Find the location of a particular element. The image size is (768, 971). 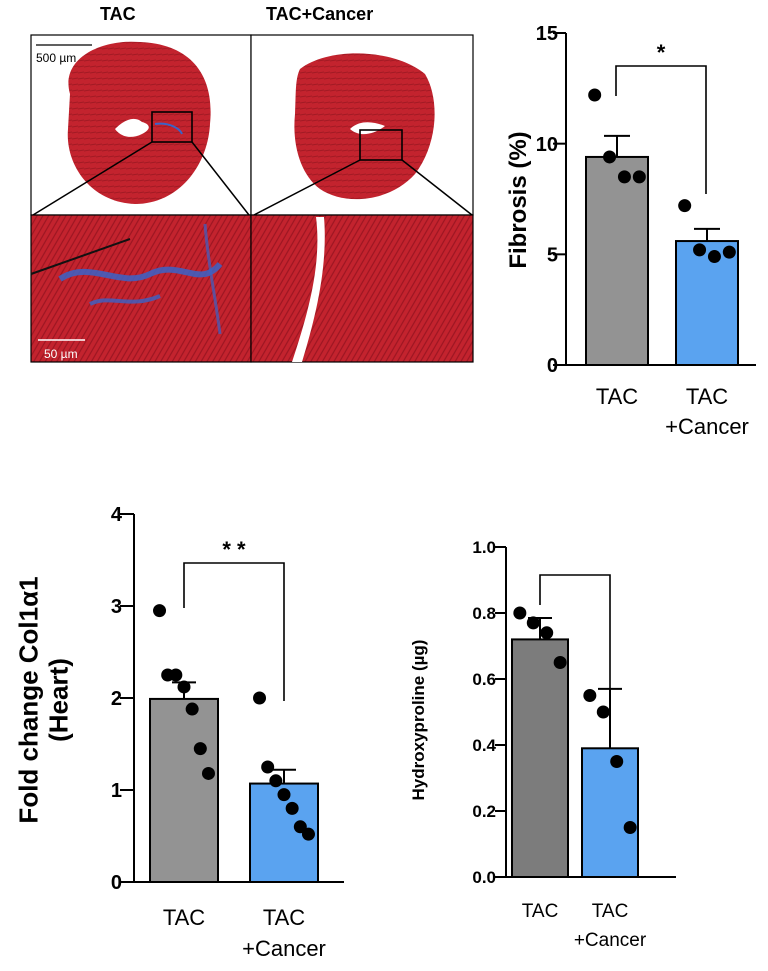

heart-section-tac-cancer is located at coordinates (364, 126).